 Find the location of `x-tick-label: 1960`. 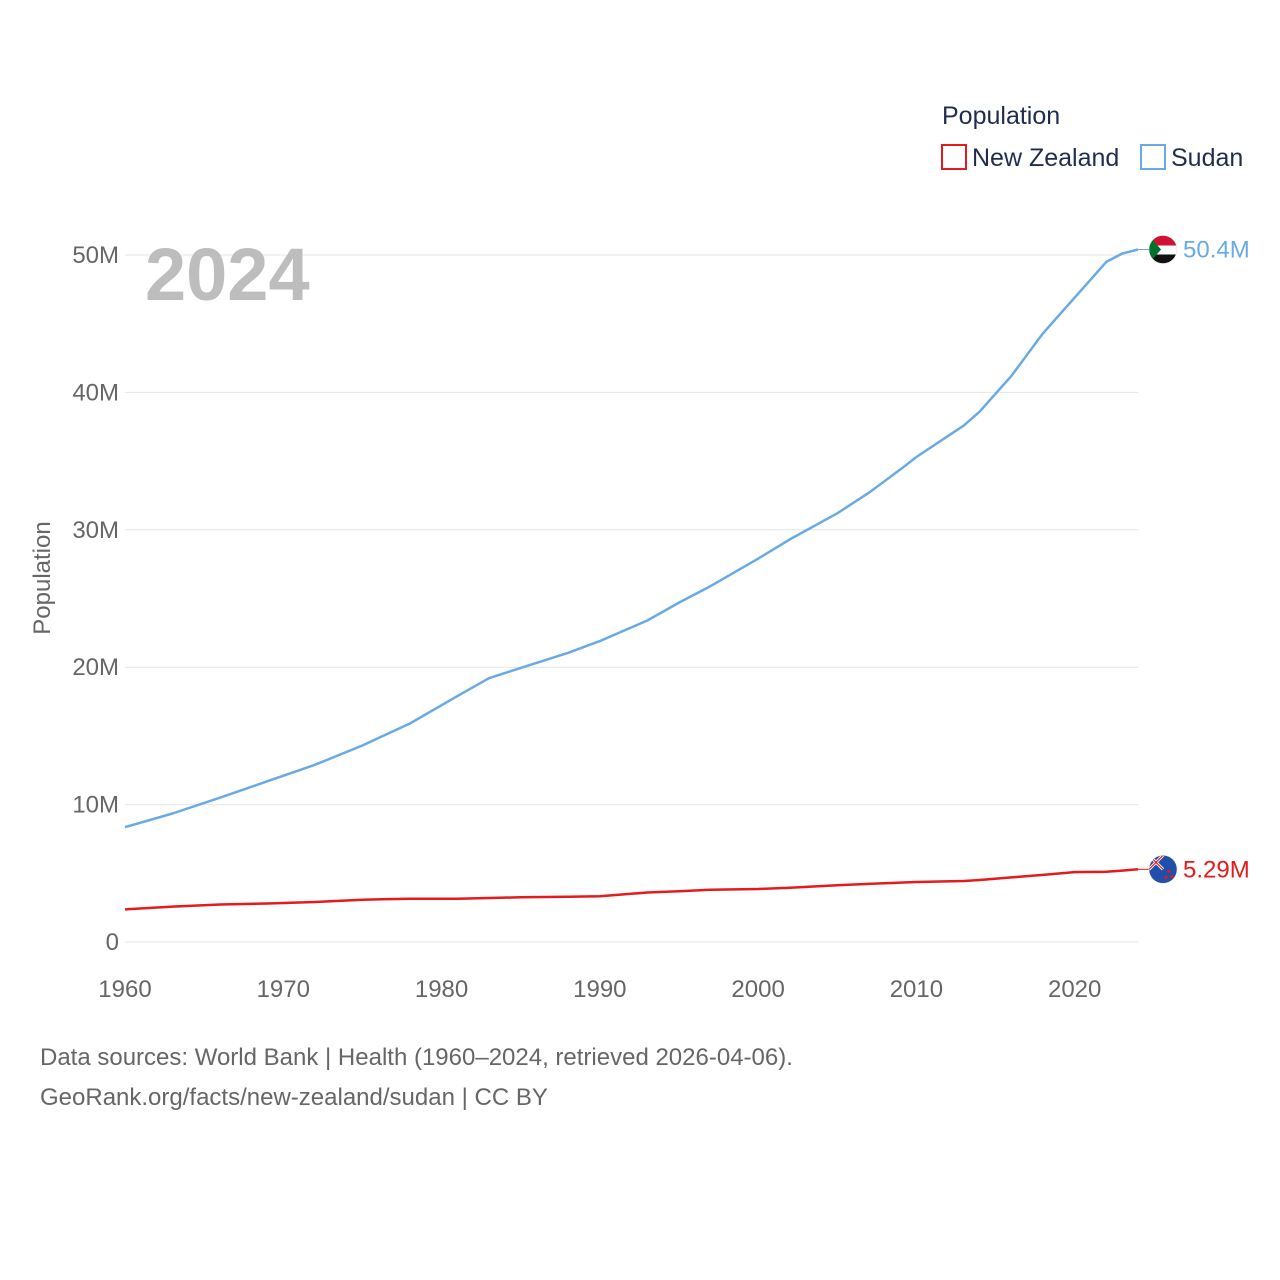

x-tick-label: 1960 is located at coordinates (124, 989).